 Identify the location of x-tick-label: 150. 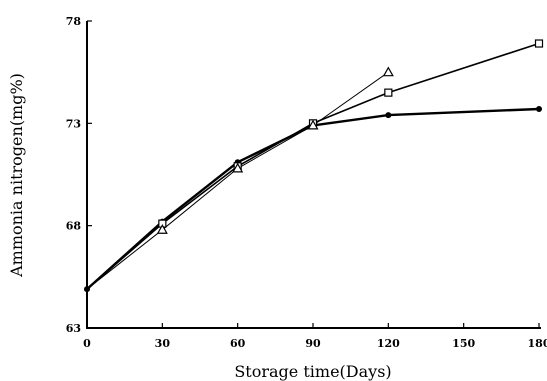
(463, 343).